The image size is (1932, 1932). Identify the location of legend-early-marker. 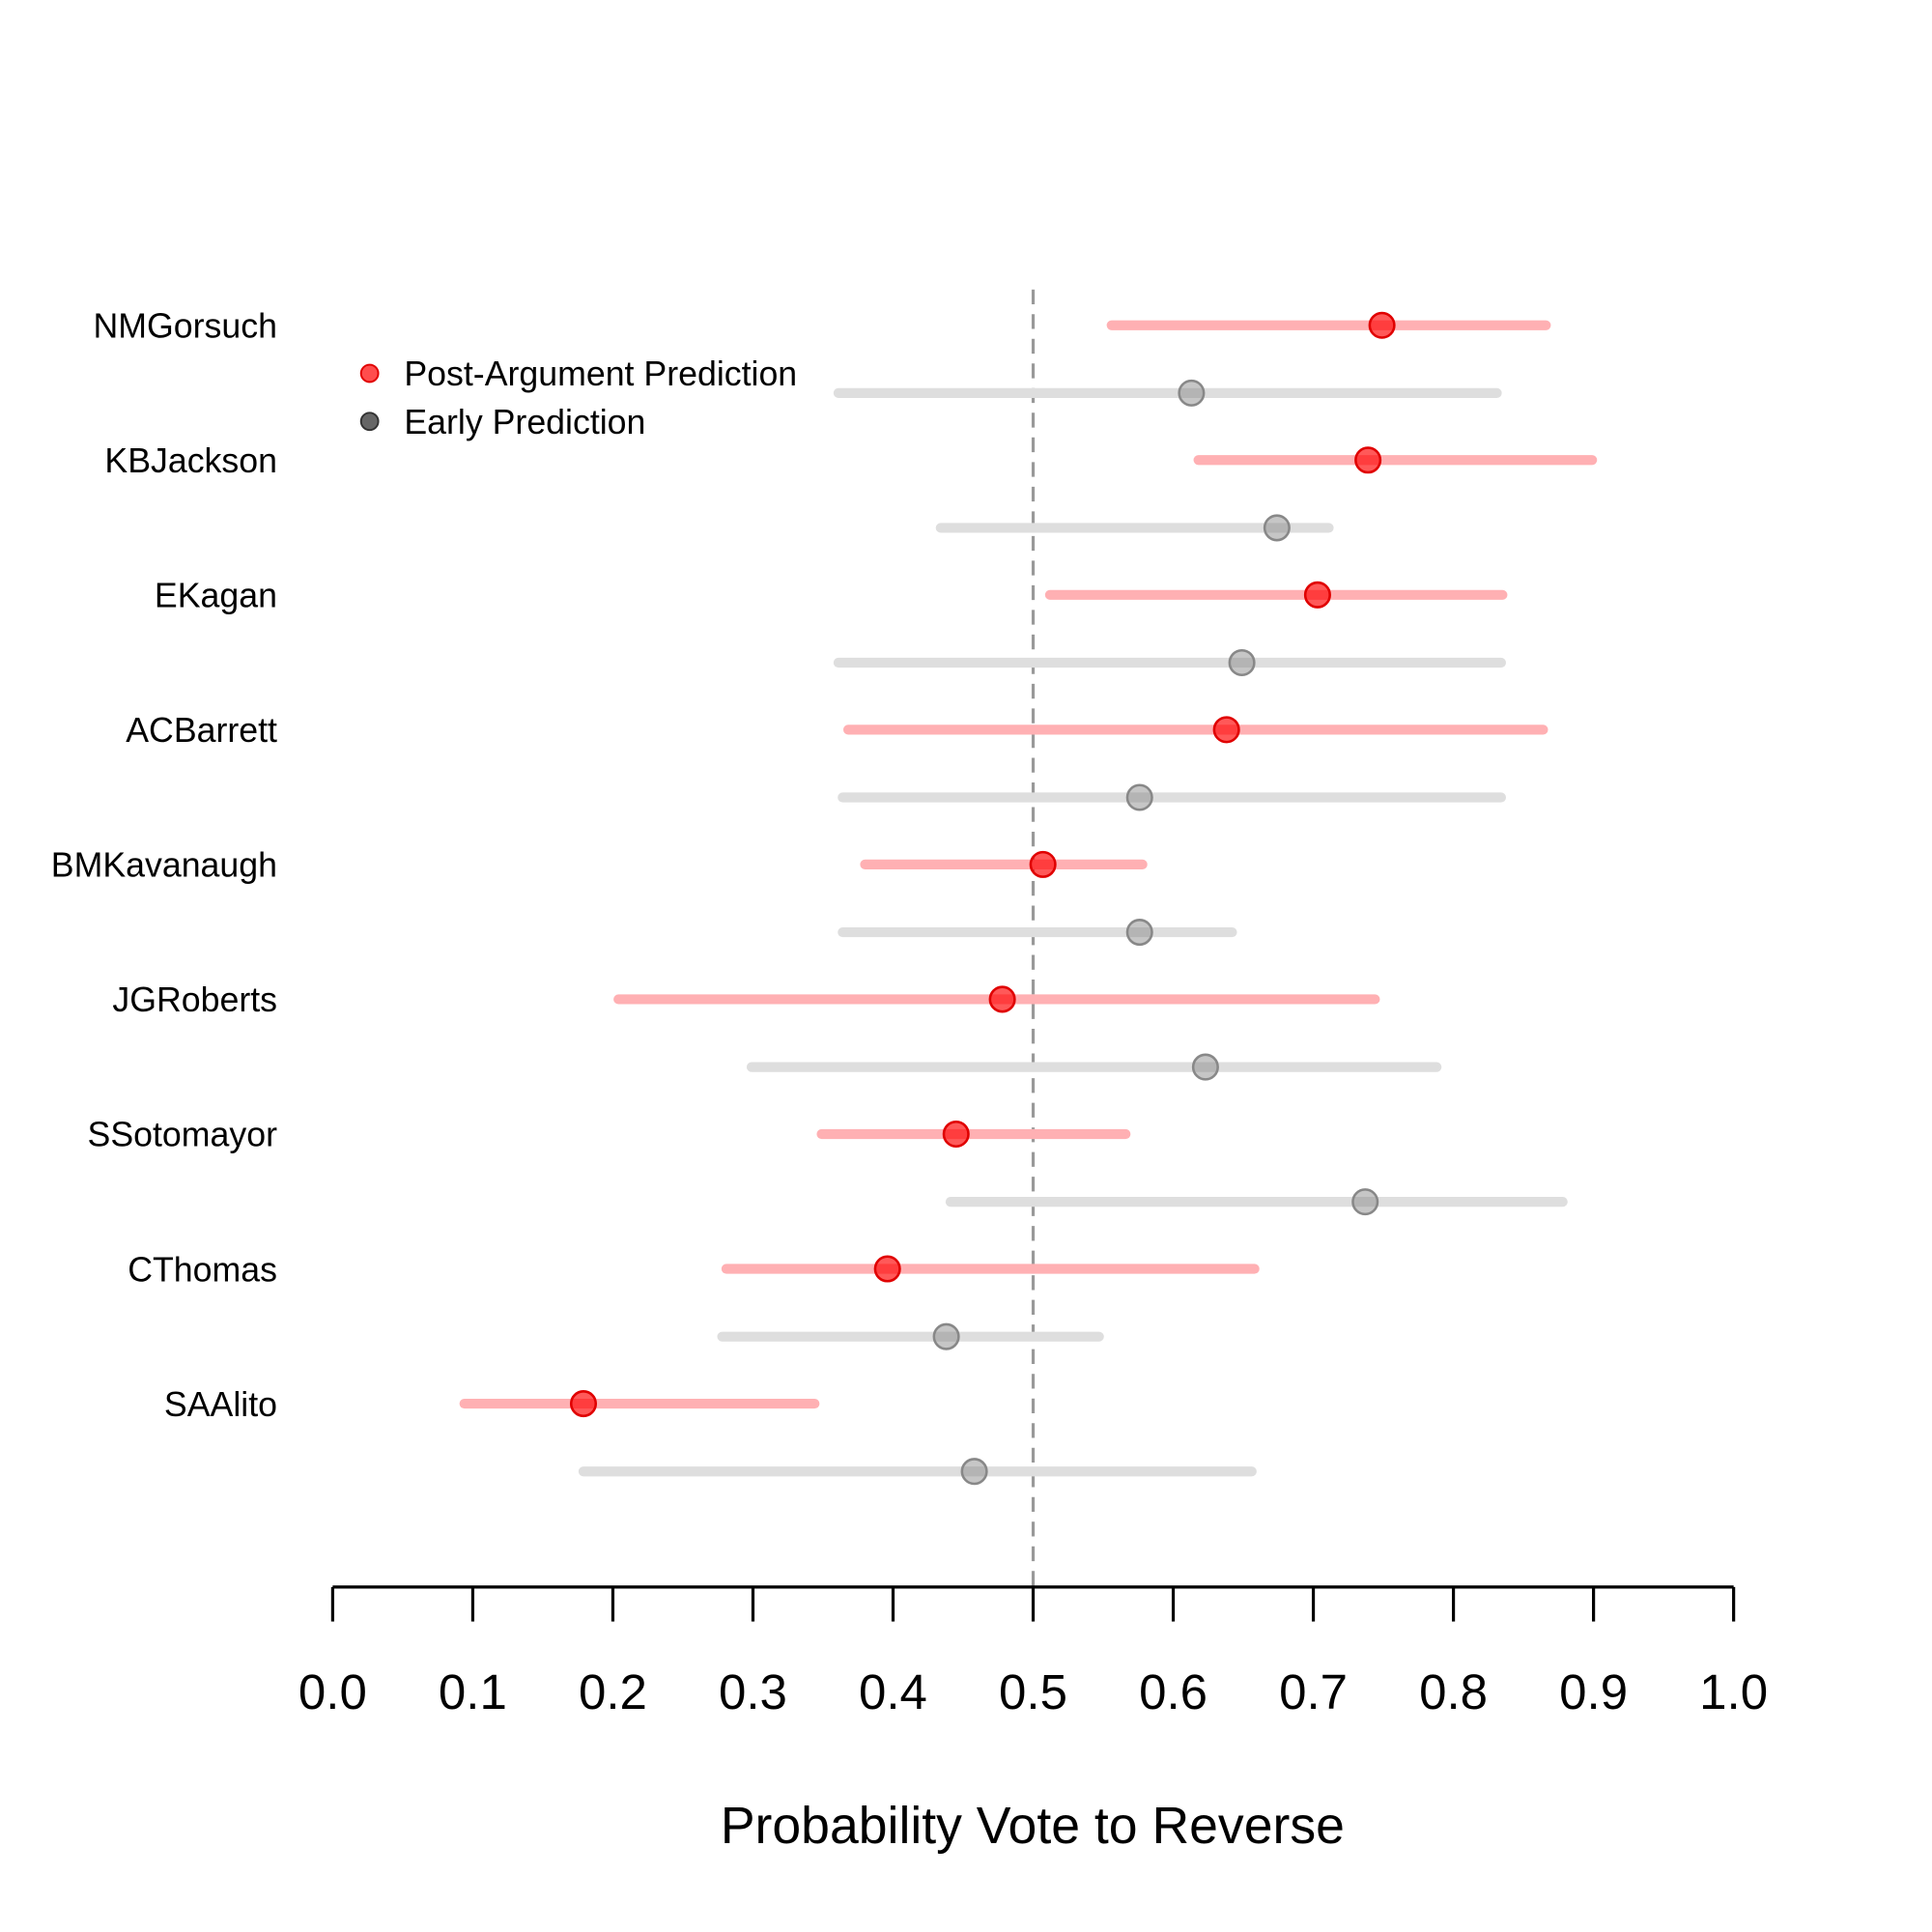
(369, 422).